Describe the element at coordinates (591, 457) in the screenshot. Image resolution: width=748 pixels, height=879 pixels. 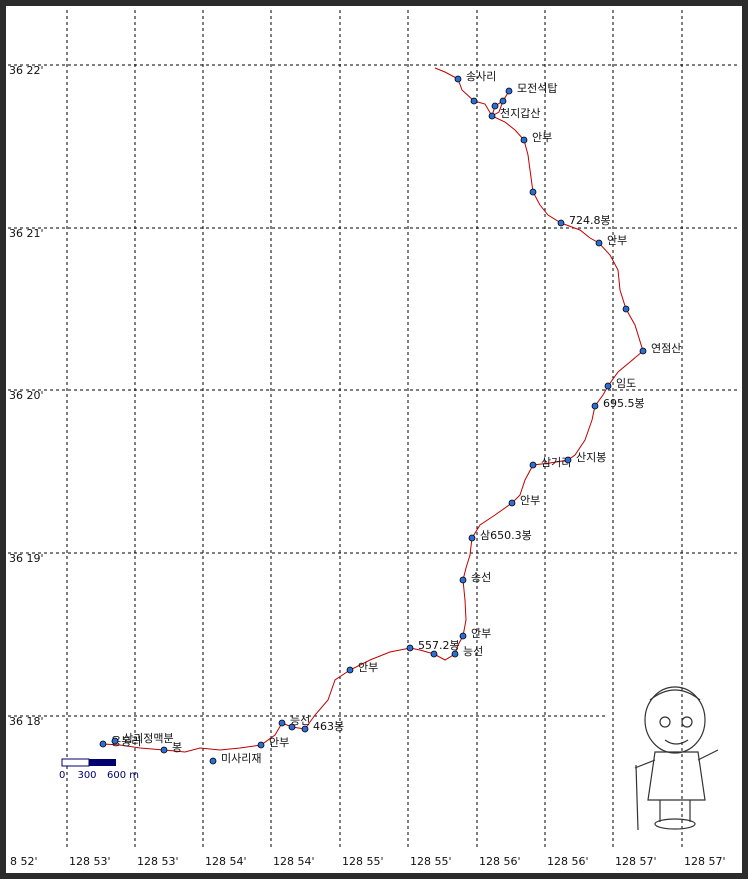
I see `waypoint-label: 산지봉` at that location.